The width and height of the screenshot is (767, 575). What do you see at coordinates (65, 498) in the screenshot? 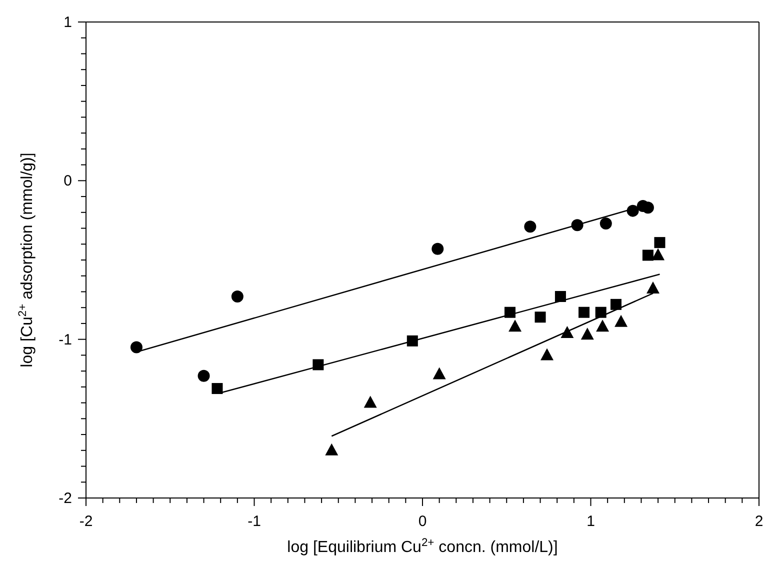
I see `y-tick-label: -2` at bounding box center [65, 498].